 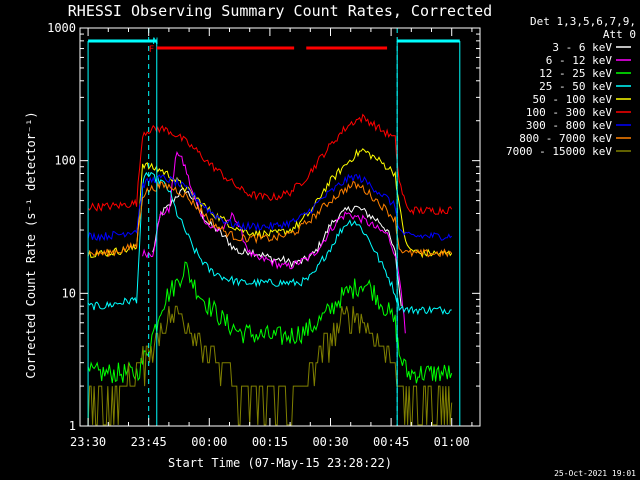 I want to click on footer-date: 25-Oct-2021 19:01, so click(x=595, y=473).